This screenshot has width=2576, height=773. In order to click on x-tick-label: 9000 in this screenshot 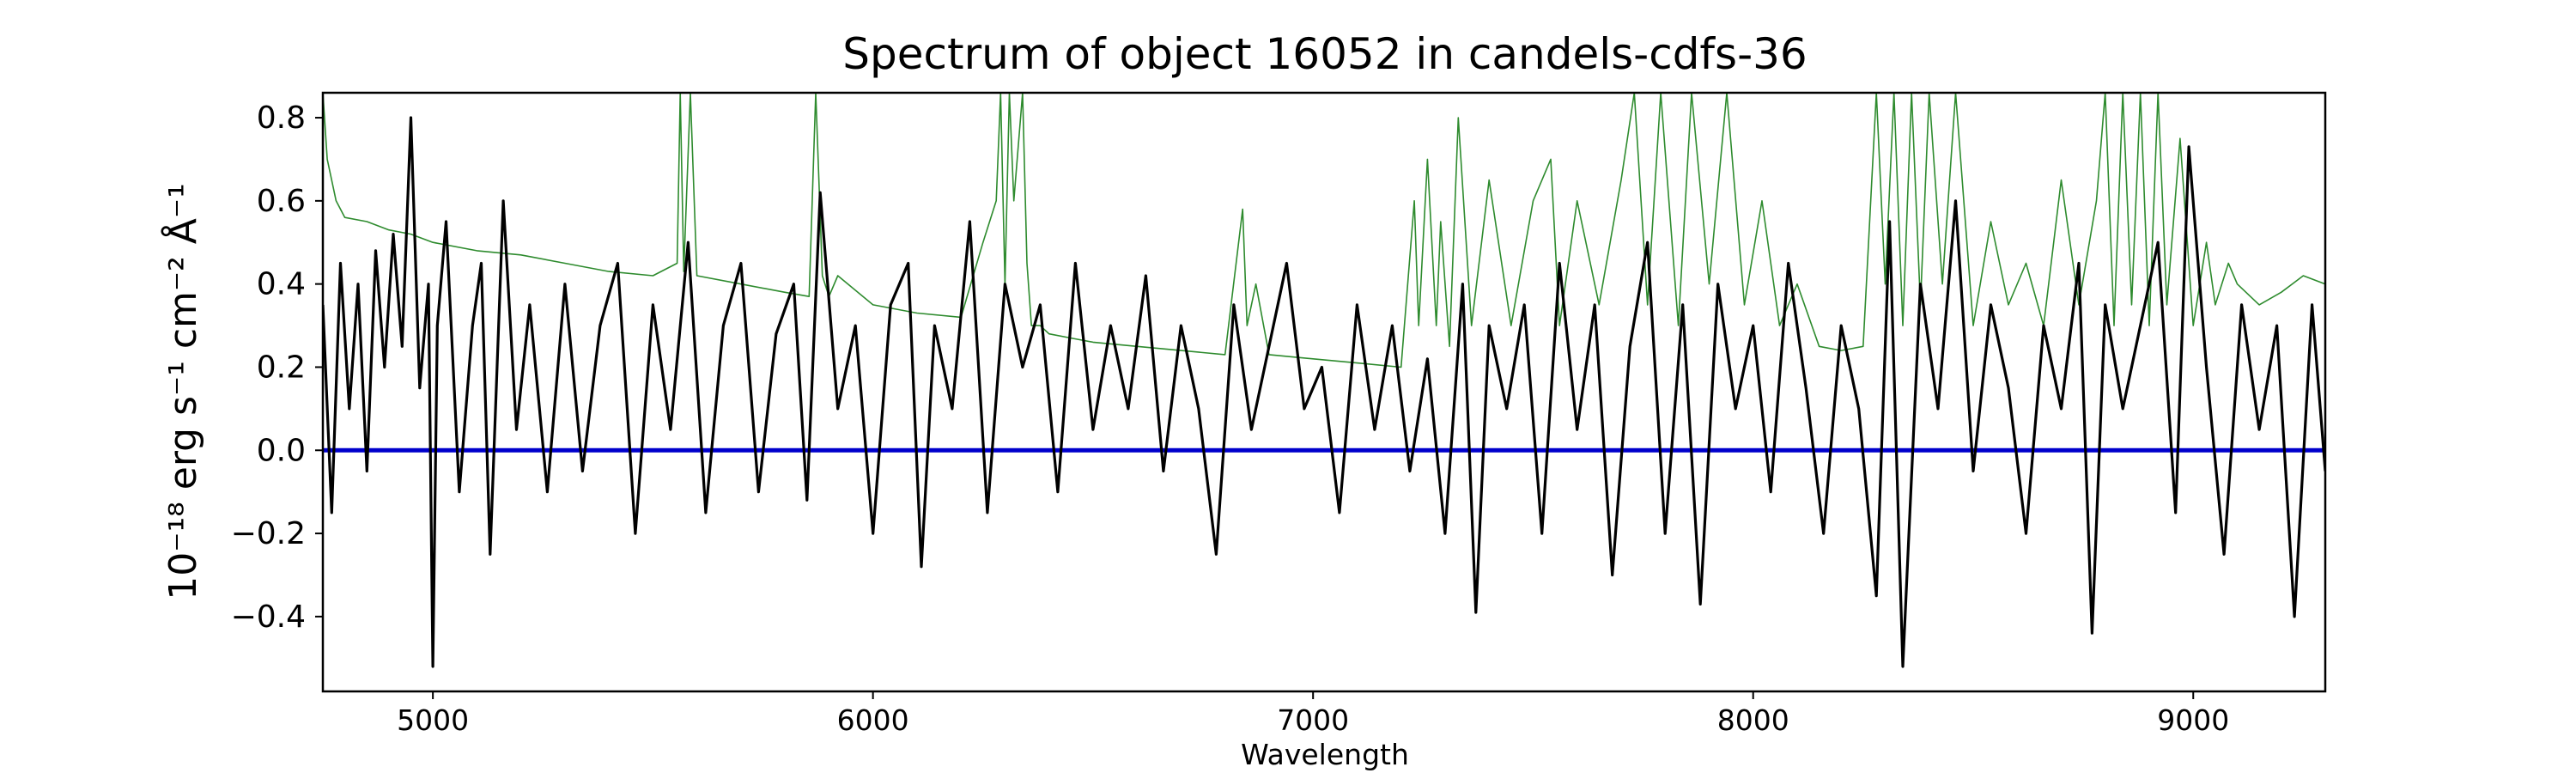, I will do `click(2193, 720)`.